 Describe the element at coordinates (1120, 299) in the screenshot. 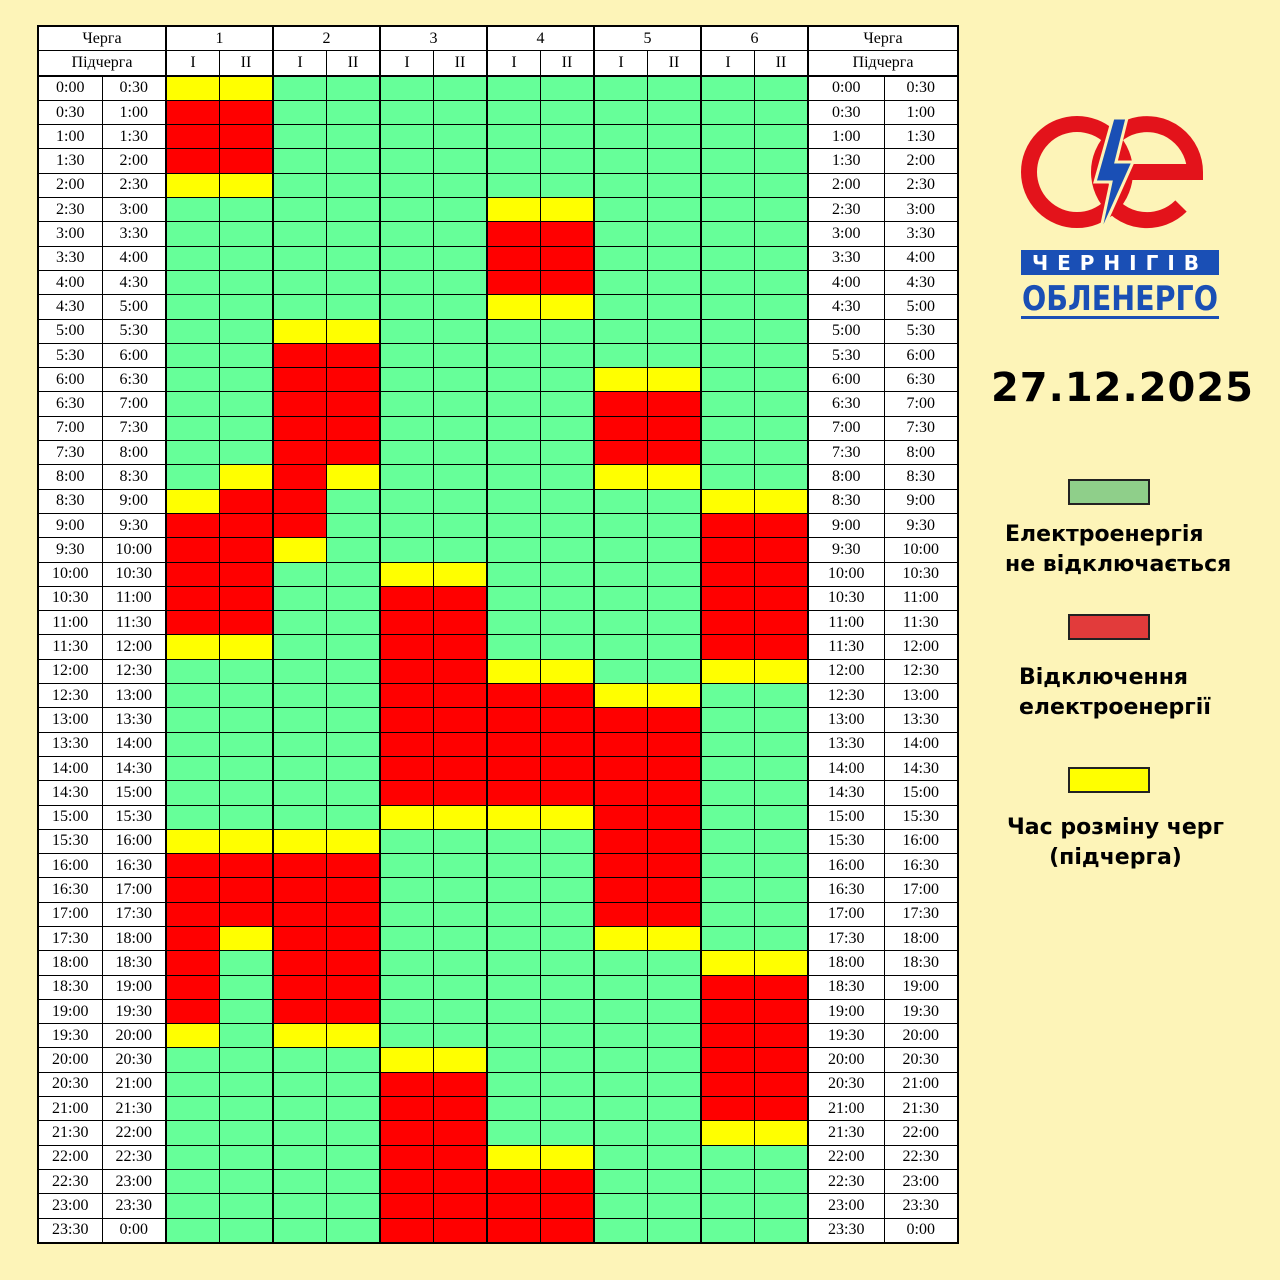

I see `logo-company-text: ОБЛЕНЕРГО` at that location.